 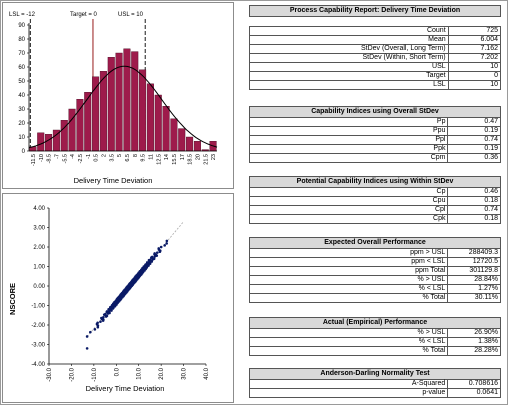 What do you see at coordinates (21, 82) in the screenshot?
I see `histogram-y-tick-label: 50` at bounding box center [21, 82].